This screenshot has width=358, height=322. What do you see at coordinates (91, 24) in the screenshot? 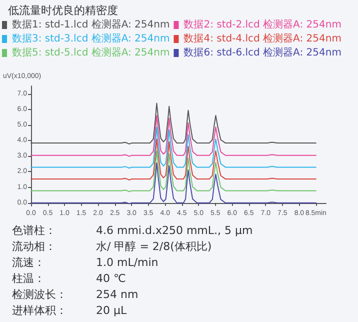
I see `legend-label: 数据1: std-1.lcd 检测器A: 254nm` at bounding box center [91, 24].